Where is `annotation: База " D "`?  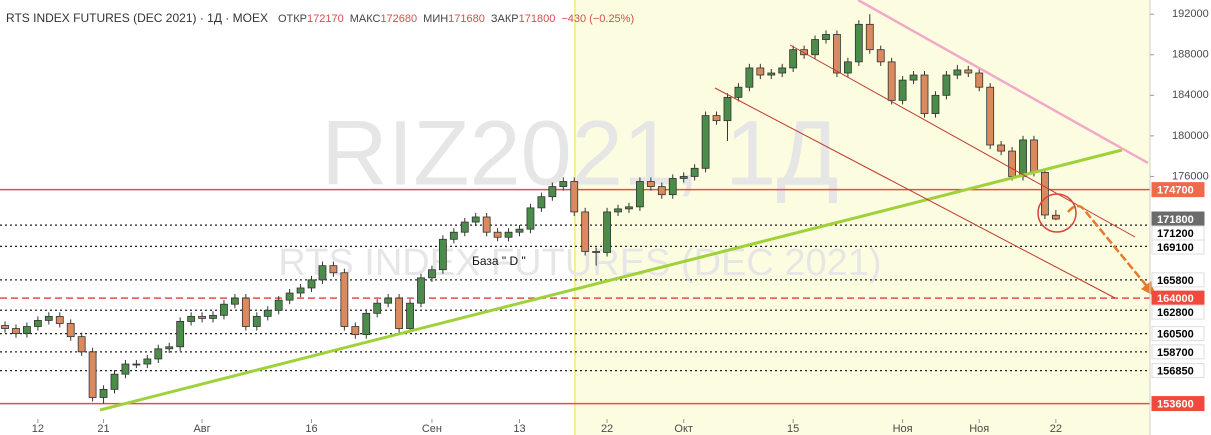 annotation: База " D " is located at coordinates (499, 261).